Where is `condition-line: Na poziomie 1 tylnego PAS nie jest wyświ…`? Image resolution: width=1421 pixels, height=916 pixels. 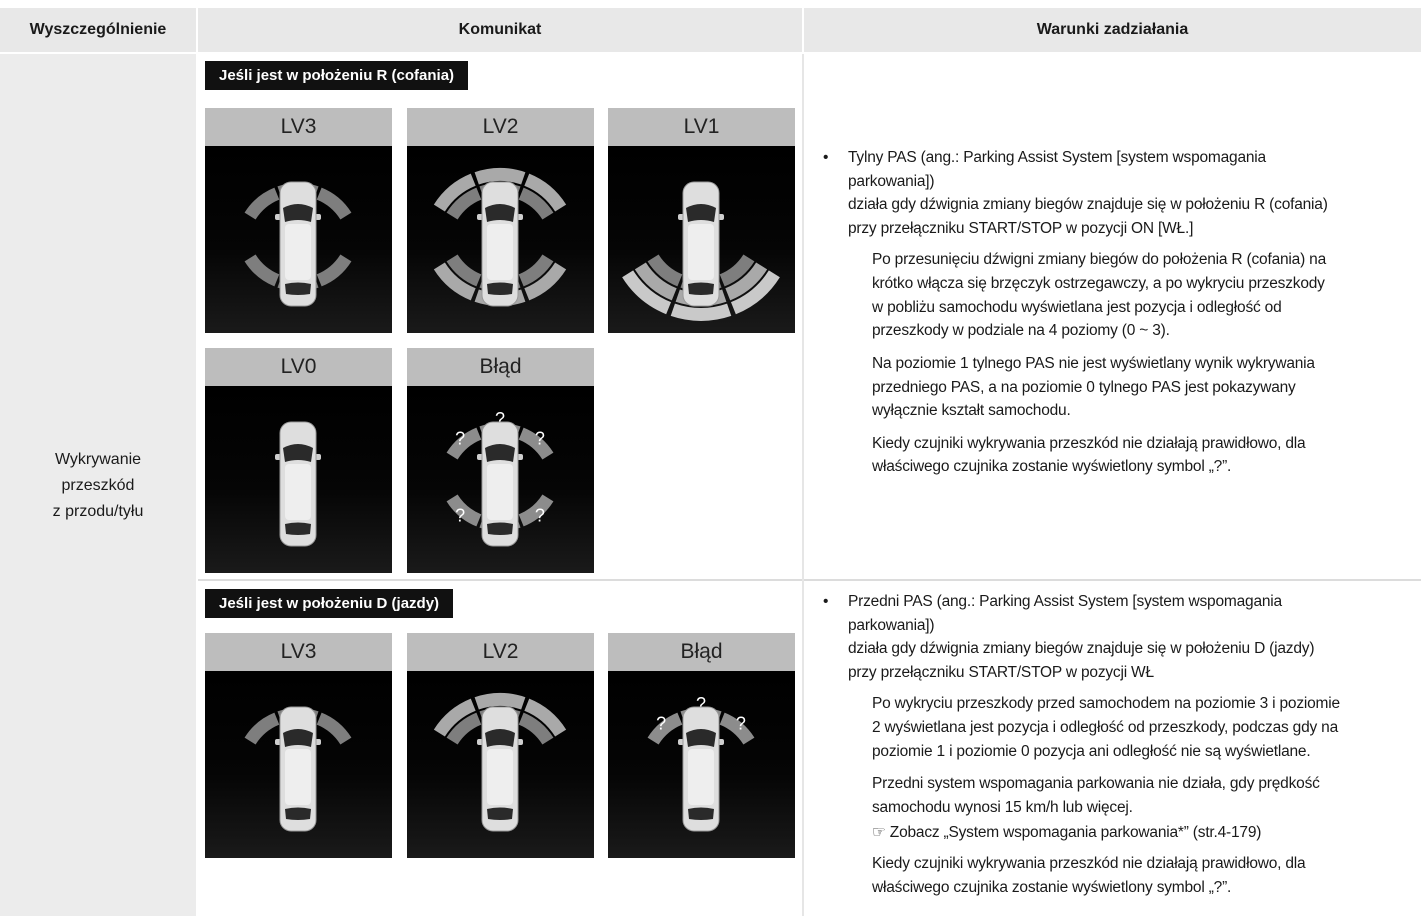
condition-line: Na poziomie 1 tylnego PAS nie jest wyświ… is located at coordinates (1093, 363).